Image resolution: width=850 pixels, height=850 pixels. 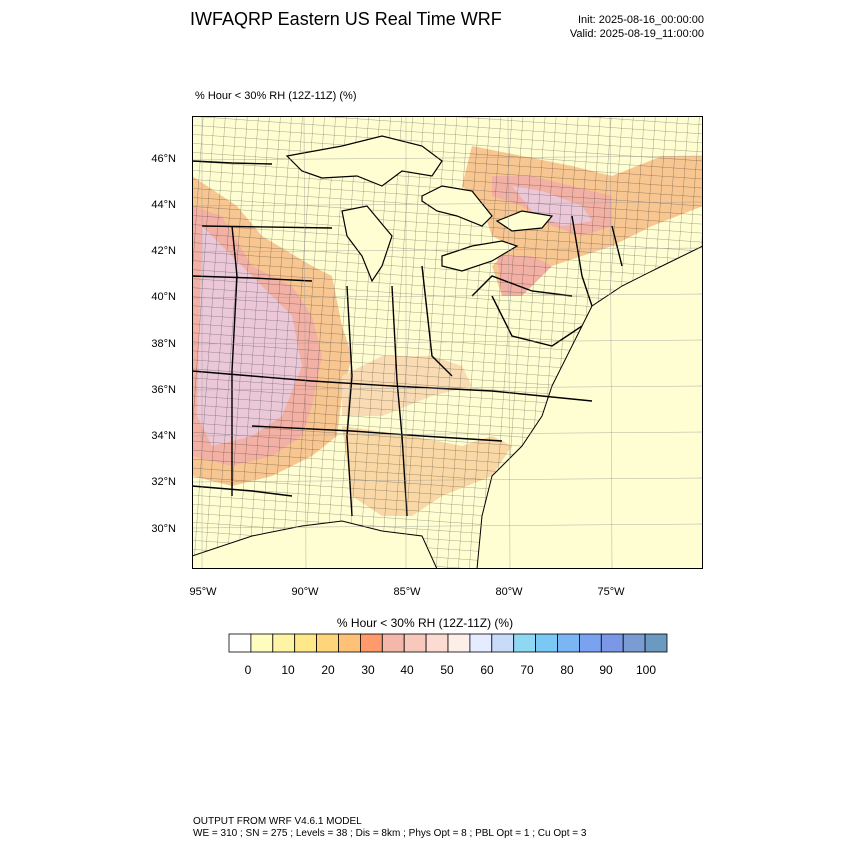 What do you see at coordinates (163, 251) in the screenshot?
I see `lat-label: 42°N` at bounding box center [163, 251].